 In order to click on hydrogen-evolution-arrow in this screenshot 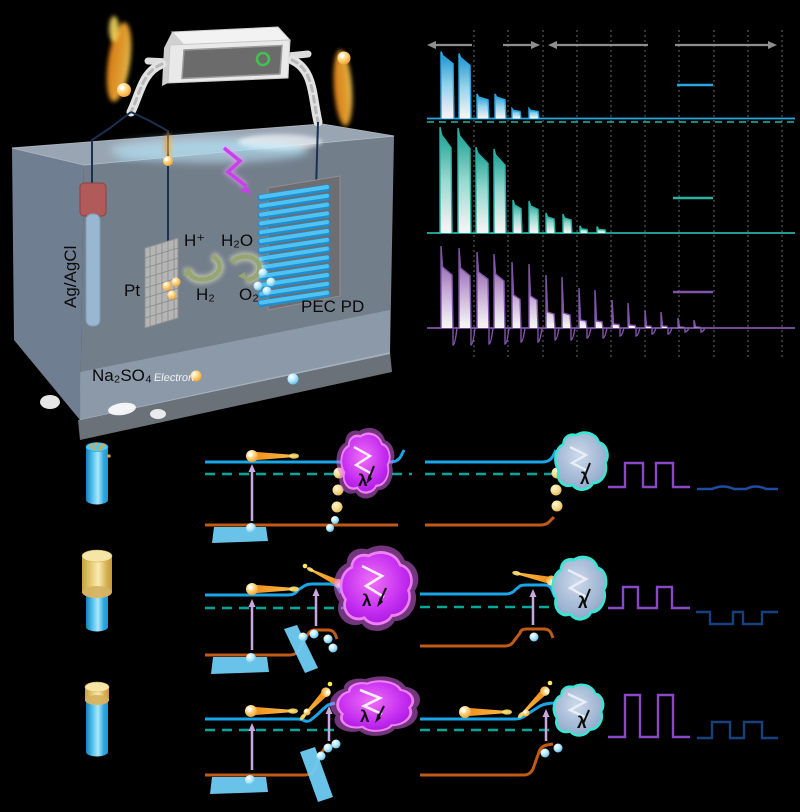, I will do `click(204, 267)`.